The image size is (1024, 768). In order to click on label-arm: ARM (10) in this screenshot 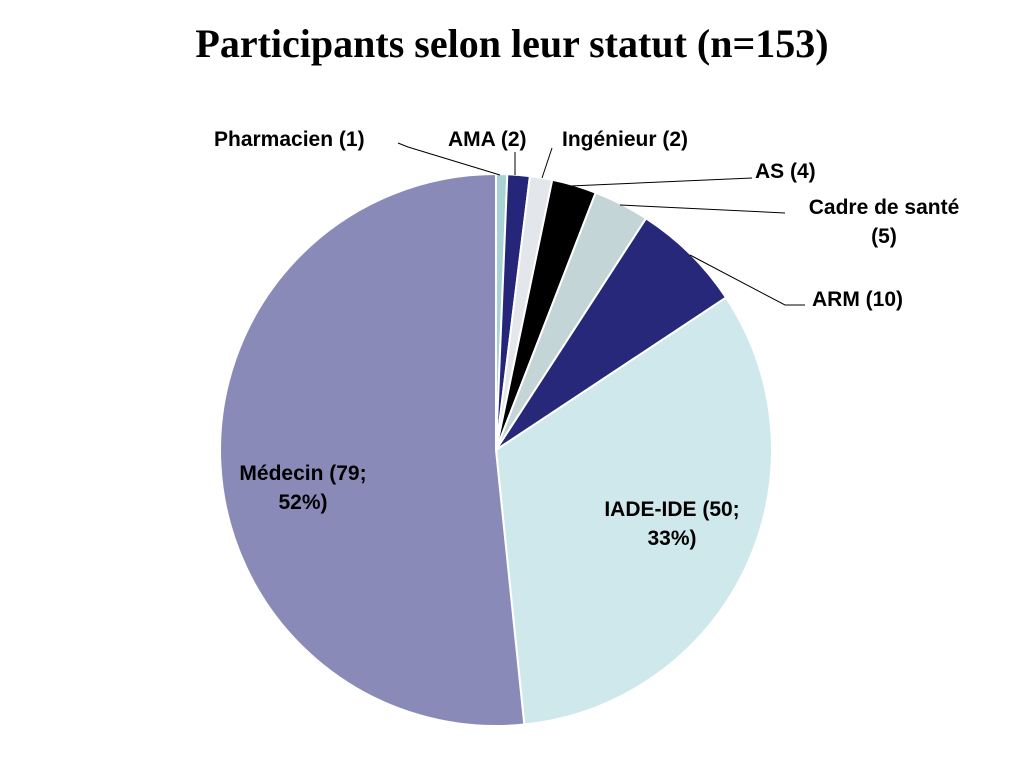, I will do `click(857, 299)`.